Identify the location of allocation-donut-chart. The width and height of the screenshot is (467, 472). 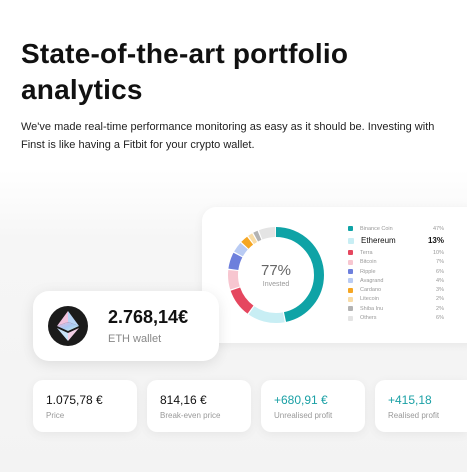
(276, 275).